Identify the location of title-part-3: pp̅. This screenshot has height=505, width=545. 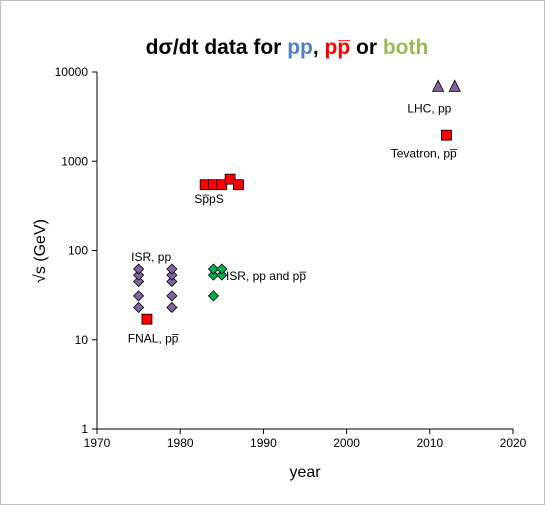
(338, 47).